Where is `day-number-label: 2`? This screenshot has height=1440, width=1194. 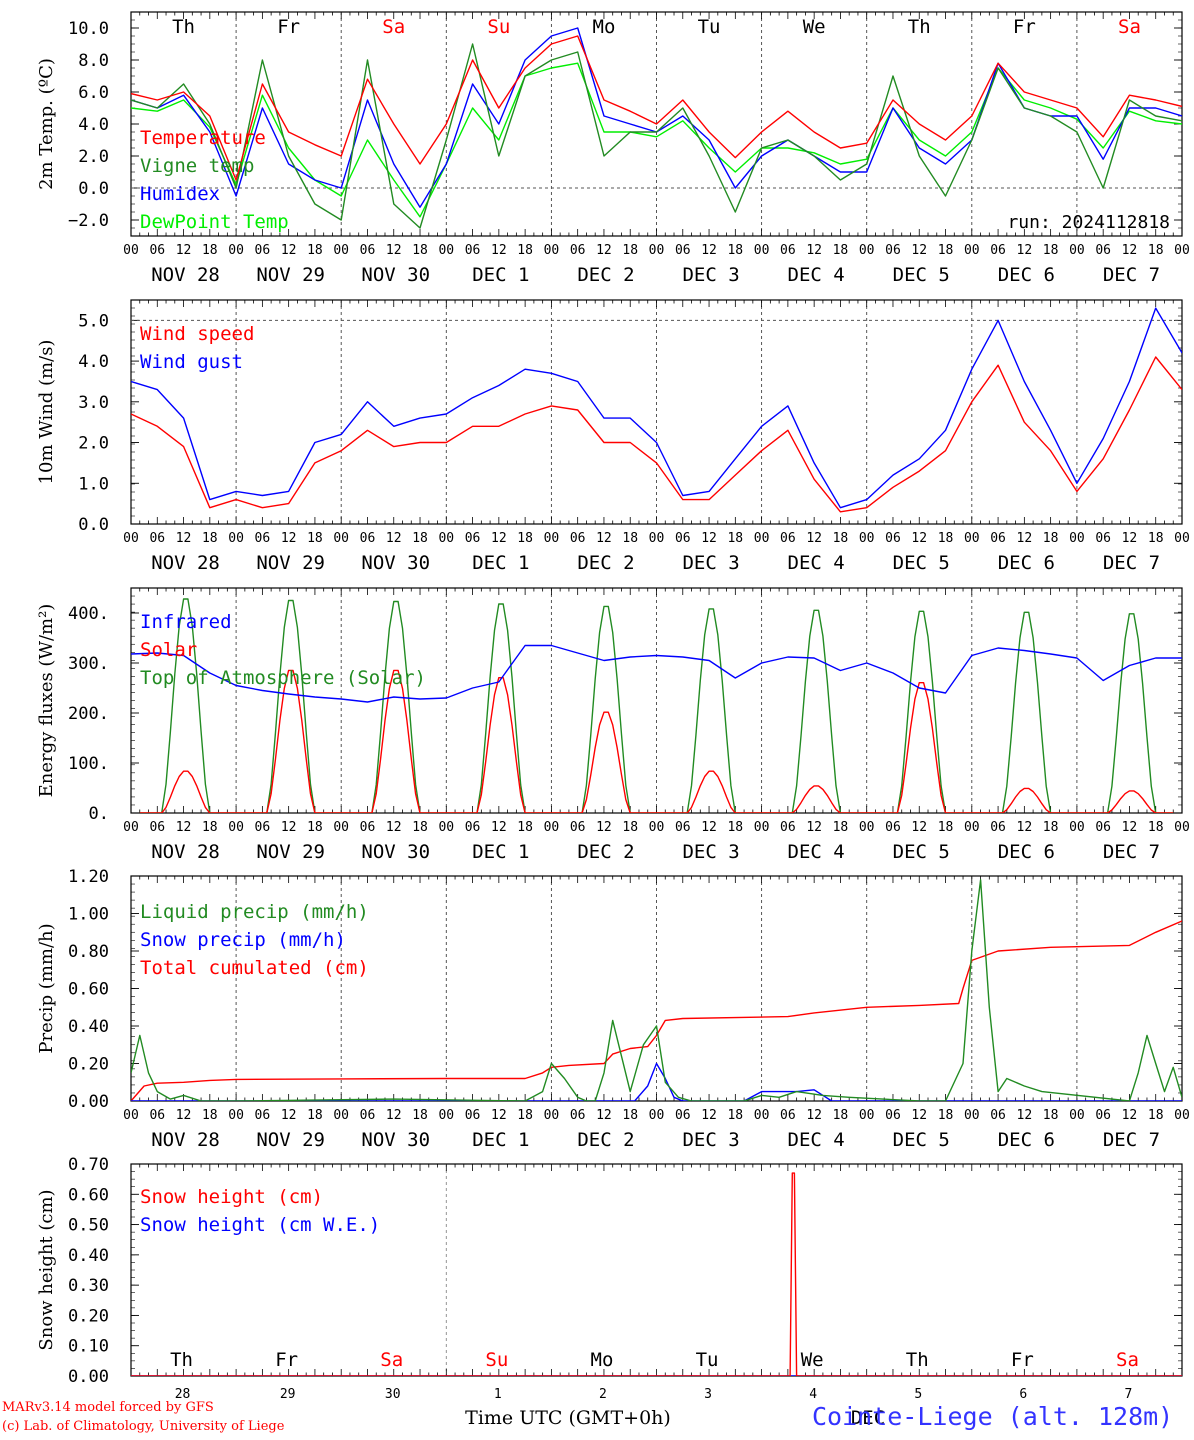 day-number-label: 2 is located at coordinates (603, 1394).